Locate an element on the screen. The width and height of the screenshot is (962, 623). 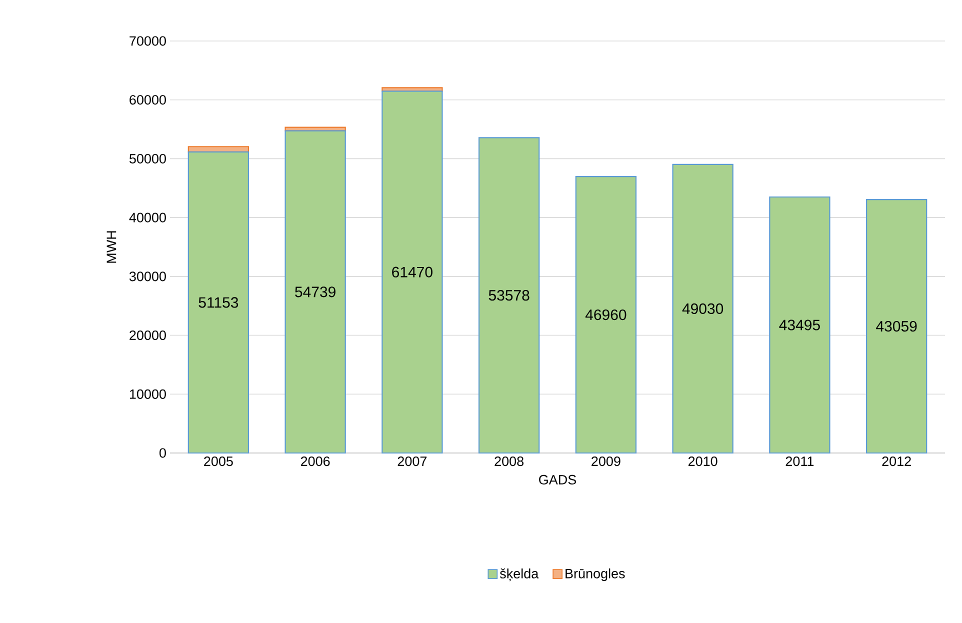
x-tick-label: 2010 is located at coordinates (703, 461).